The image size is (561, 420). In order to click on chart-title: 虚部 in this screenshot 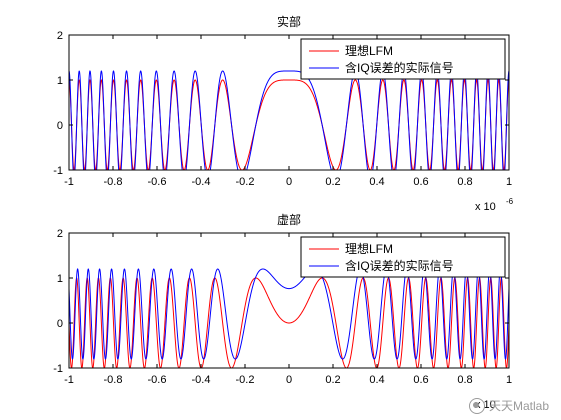, I will do `click(289, 219)`.